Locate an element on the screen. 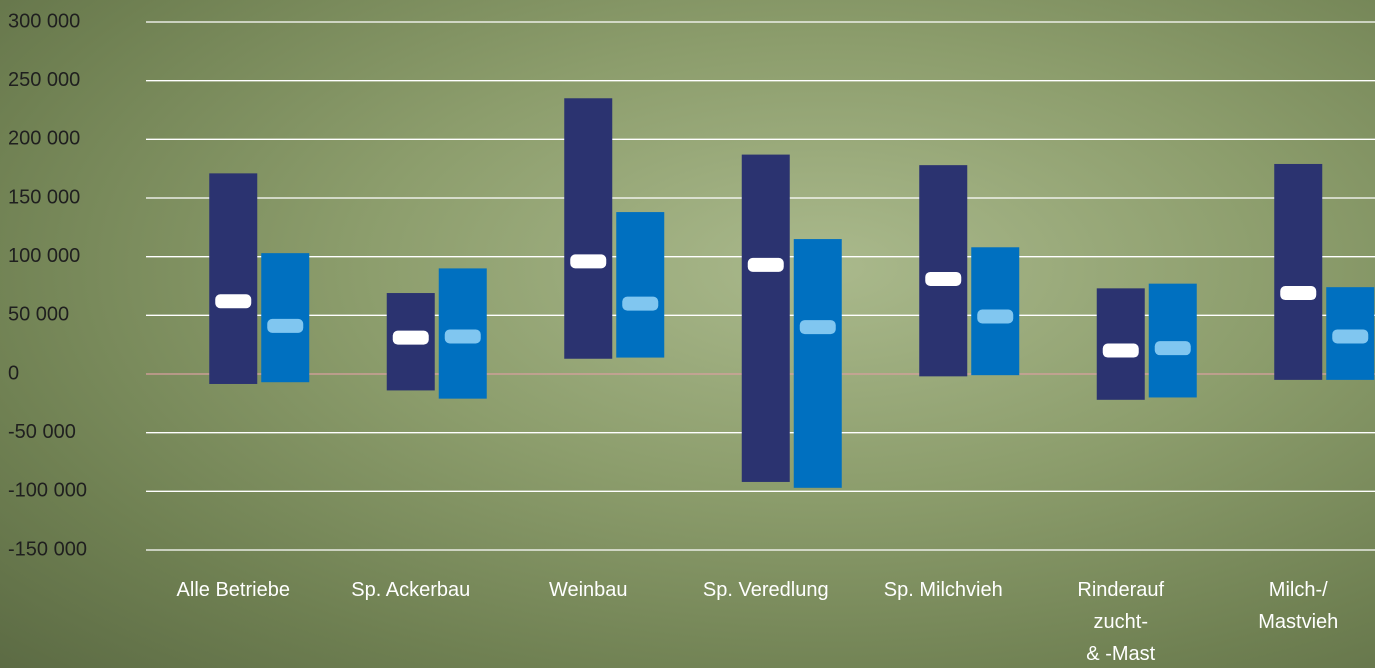 This screenshot has height=668, width=1375. x-tick-label: Sp. Ackerbau is located at coordinates (411, 590).